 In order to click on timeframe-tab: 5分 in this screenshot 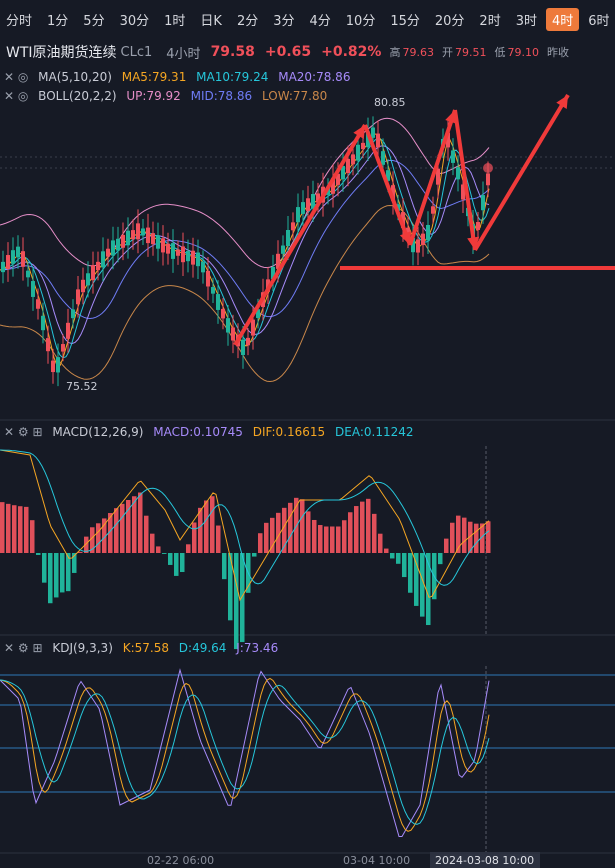, I will do `click(94, 21)`.